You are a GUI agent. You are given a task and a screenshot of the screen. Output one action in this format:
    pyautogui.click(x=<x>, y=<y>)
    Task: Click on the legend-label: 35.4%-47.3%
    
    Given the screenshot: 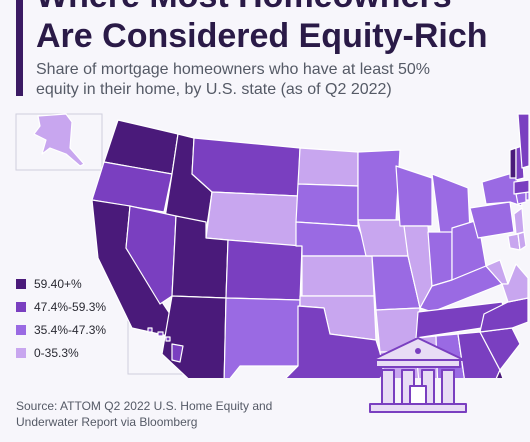 What is the action you would take?
    pyautogui.click(x=70, y=330)
    